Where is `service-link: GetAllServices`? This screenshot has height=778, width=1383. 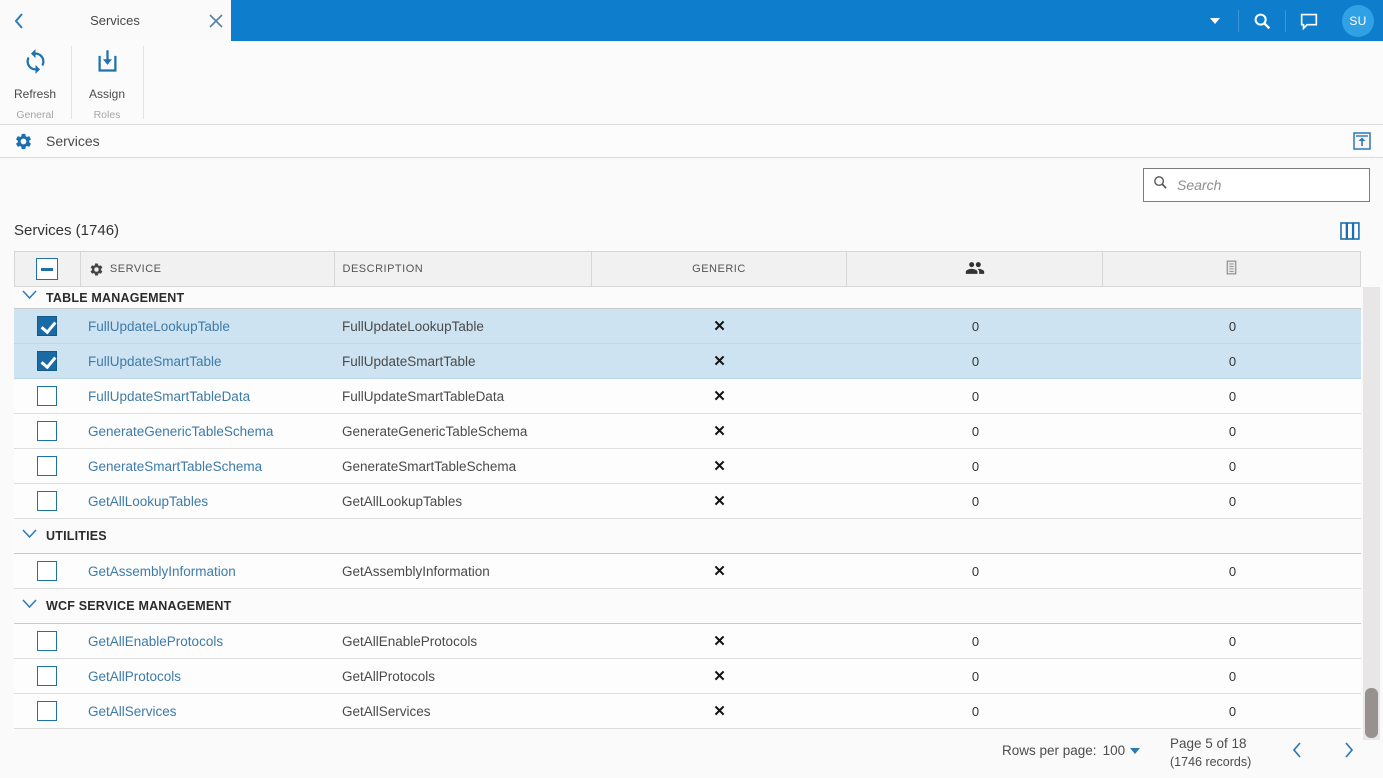
service-link: GetAllServices is located at coordinates (132, 711).